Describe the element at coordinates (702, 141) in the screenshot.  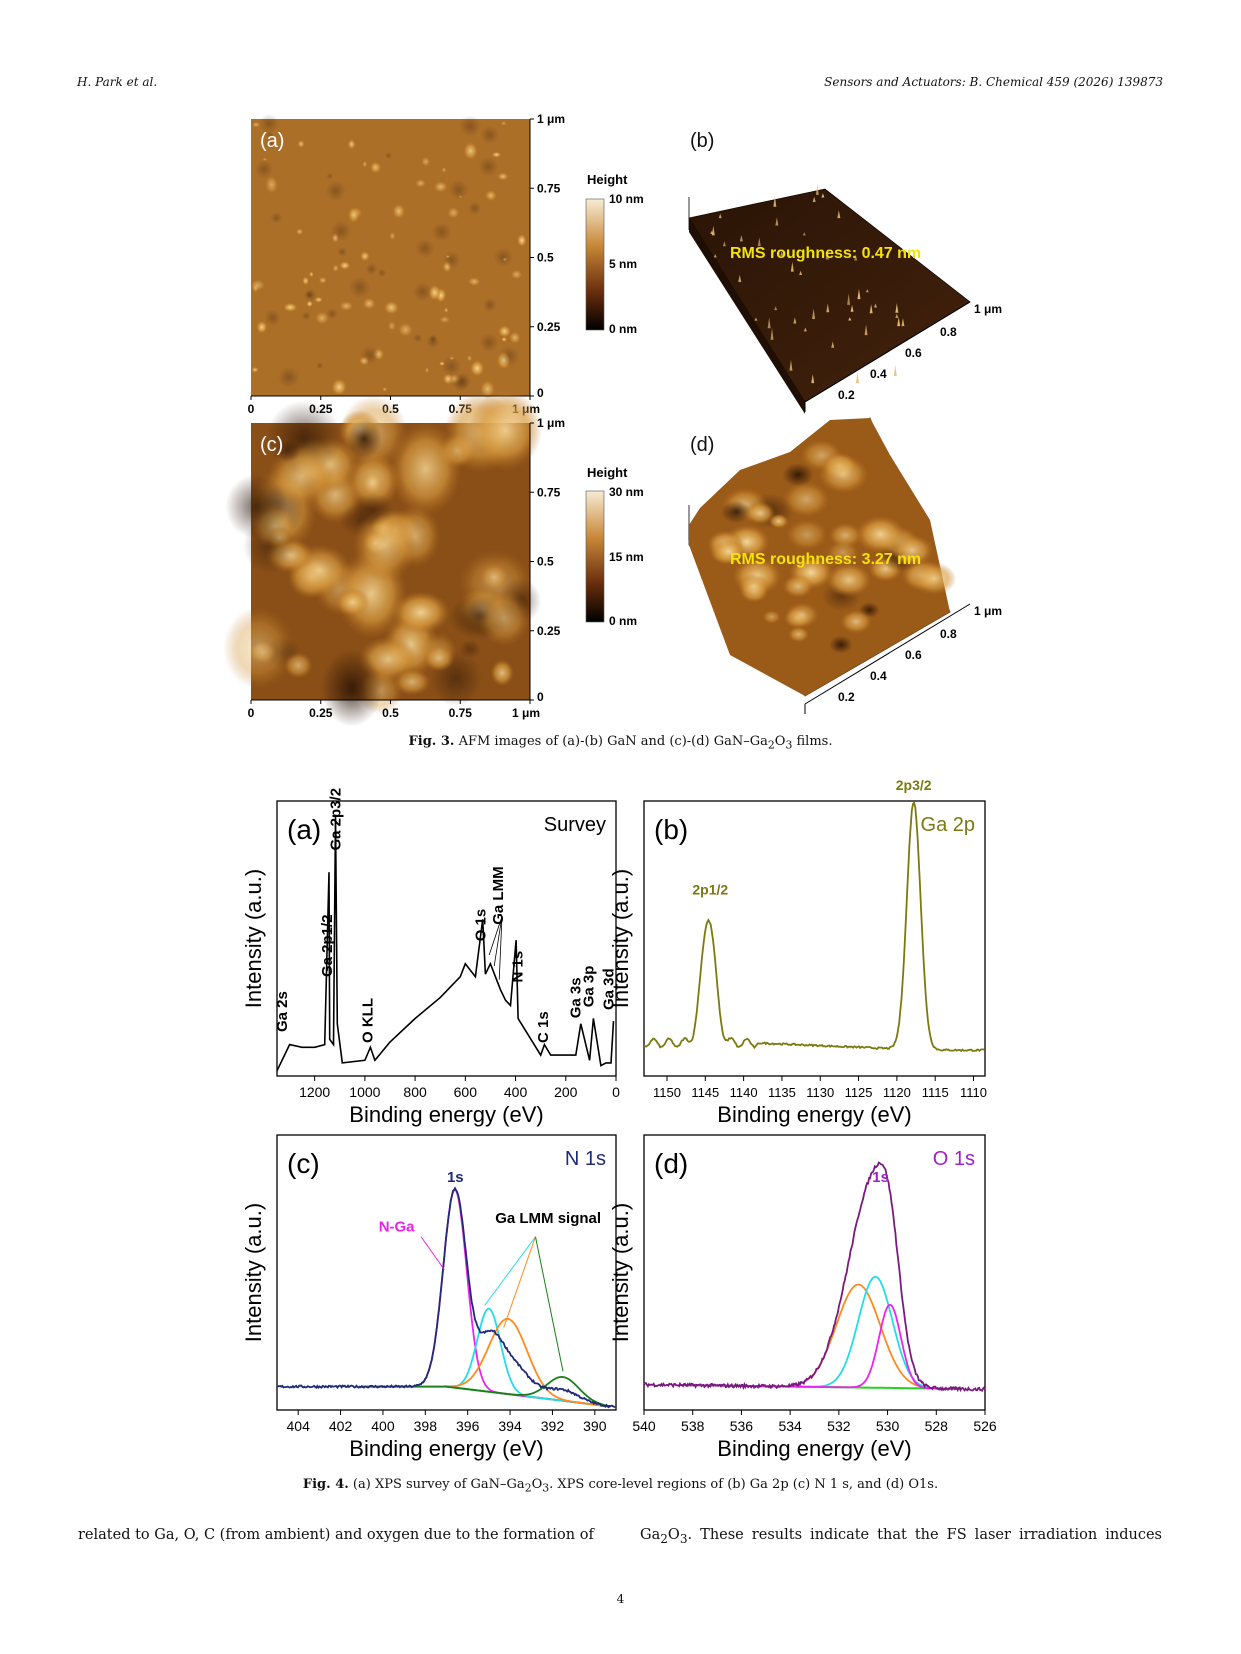
I see `panel-label-b: (b)` at that location.